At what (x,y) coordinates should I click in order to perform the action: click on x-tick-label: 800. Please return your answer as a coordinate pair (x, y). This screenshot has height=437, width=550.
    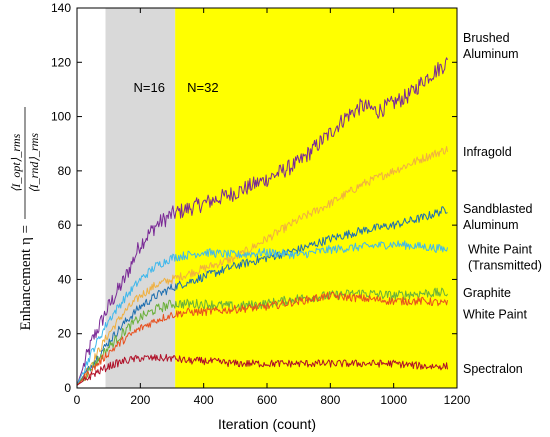
    Looking at the image, I should click on (330, 400).